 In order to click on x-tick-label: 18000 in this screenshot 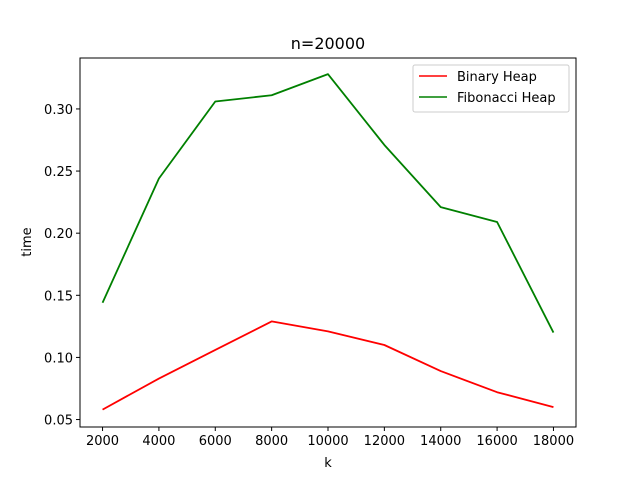, I will do `click(553, 441)`.